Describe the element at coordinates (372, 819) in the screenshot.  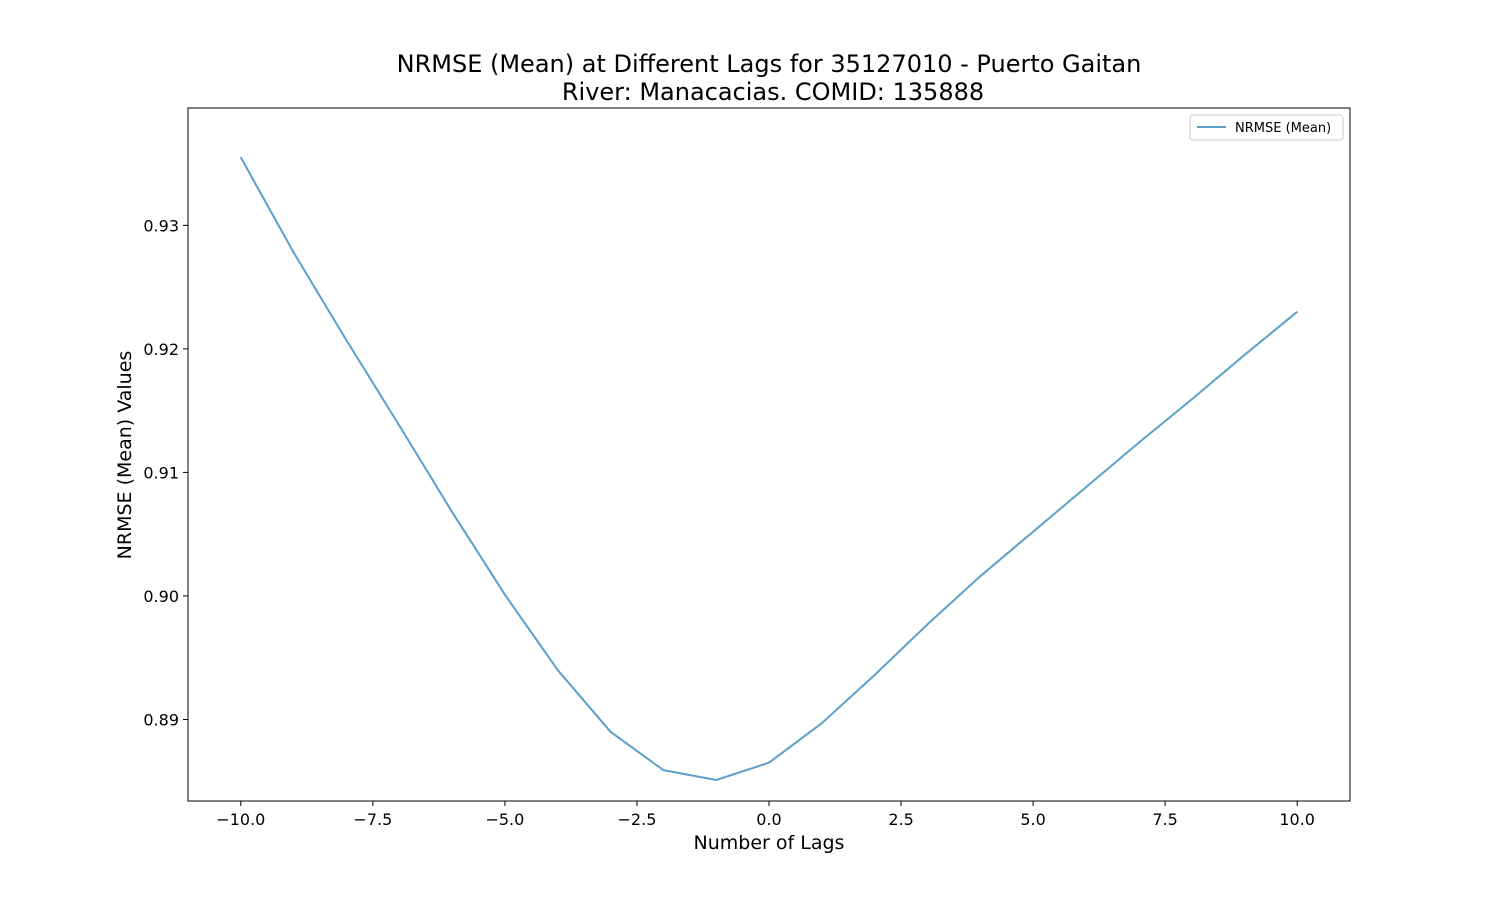
I see `x-tick-label: −7.5` at that location.